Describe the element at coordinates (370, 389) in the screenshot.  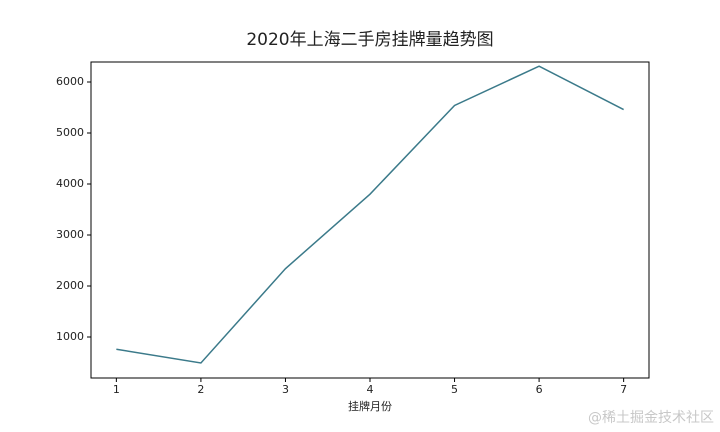
I see `x-tick-label: 4` at that location.